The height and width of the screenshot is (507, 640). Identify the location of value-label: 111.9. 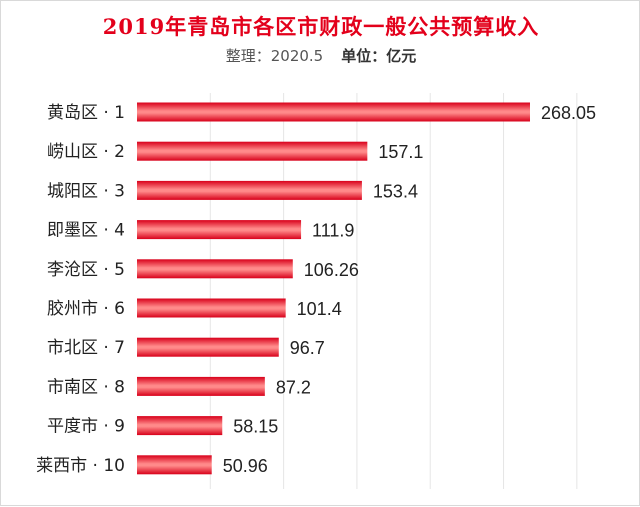
(333, 231).